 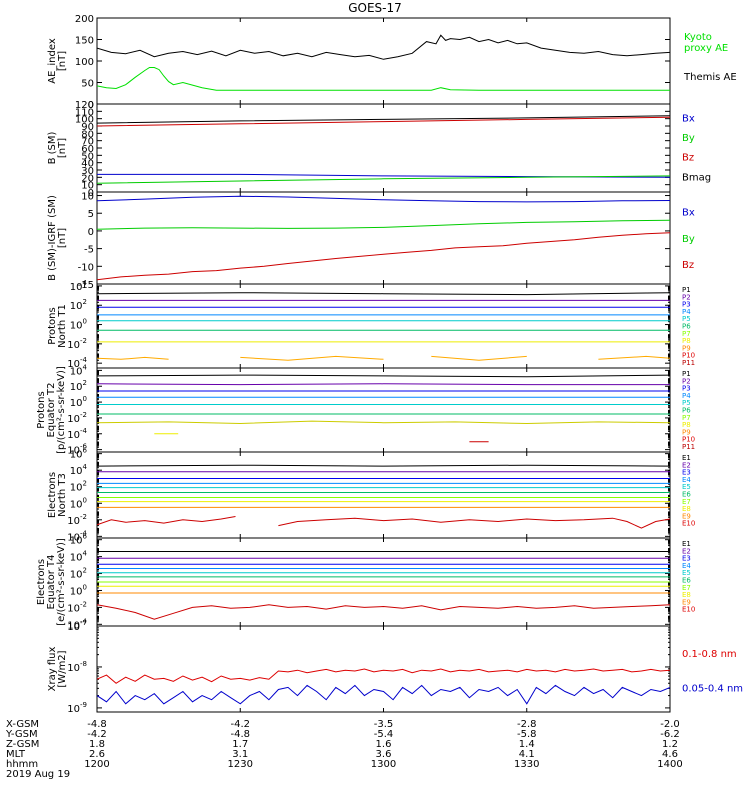 What do you see at coordinates (62, 326) in the screenshot?
I see `y-axis-label: North T1` at bounding box center [62, 326].